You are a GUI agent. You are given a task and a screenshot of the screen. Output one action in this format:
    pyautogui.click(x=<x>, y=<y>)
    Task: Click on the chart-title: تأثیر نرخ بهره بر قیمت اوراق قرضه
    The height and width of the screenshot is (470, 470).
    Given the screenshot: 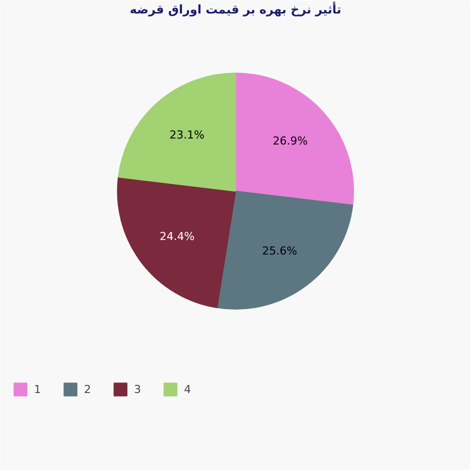 What is the action you would take?
    pyautogui.click(x=236, y=9)
    